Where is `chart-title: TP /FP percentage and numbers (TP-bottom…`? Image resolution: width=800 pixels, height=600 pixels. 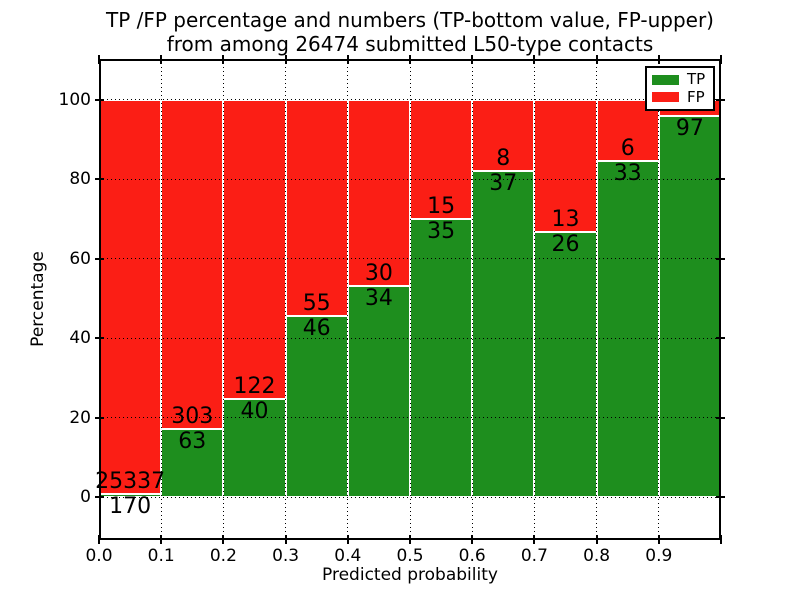
chart-title: TP /FP percentage and numbers (TP-bottom… is located at coordinates (410, 32).